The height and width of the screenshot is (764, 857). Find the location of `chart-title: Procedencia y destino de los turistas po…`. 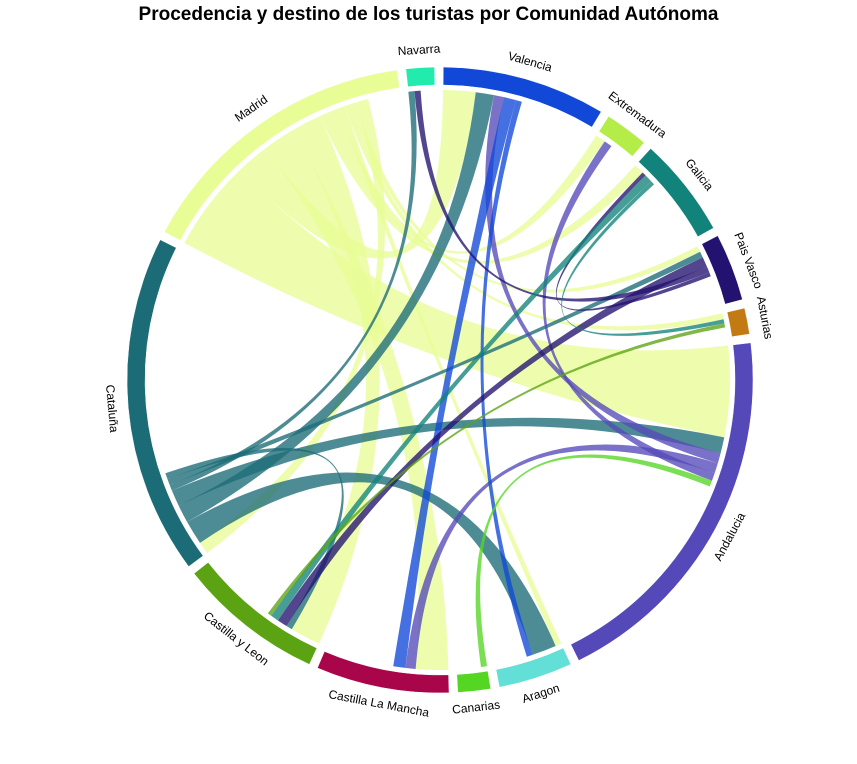

chart-title: Procedencia y destino de los turistas po… is located at coordinates (428, 14).